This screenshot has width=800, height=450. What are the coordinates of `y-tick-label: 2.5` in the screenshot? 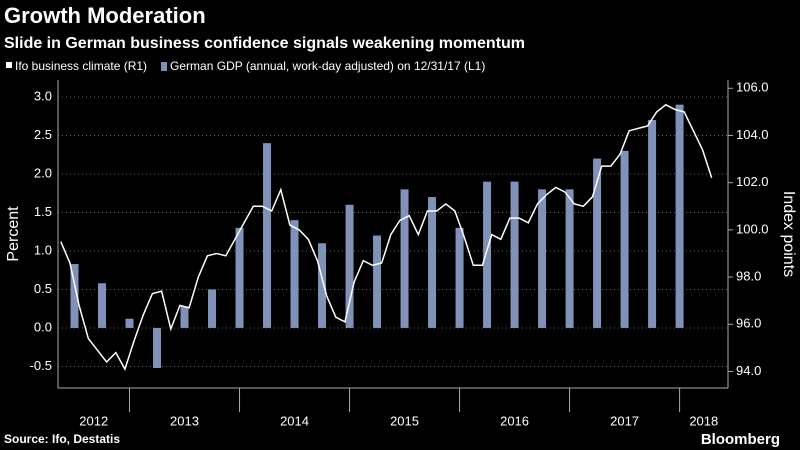 It's located at (43, 134).